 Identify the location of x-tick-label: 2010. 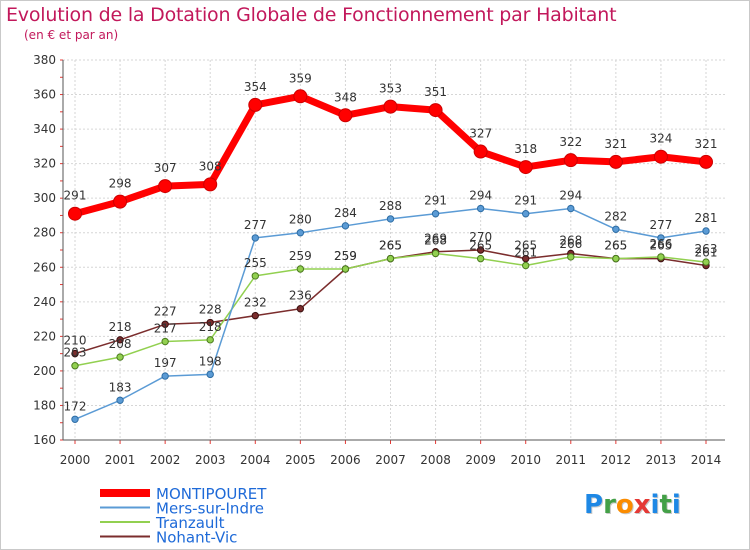
(525, 460).